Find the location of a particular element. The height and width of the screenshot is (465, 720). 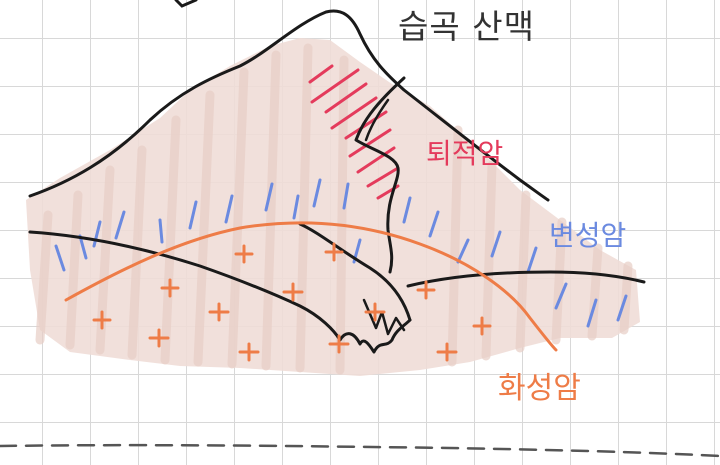

fold-mountain-label: 습곡 산맥 is located at coordinates (466, 26).